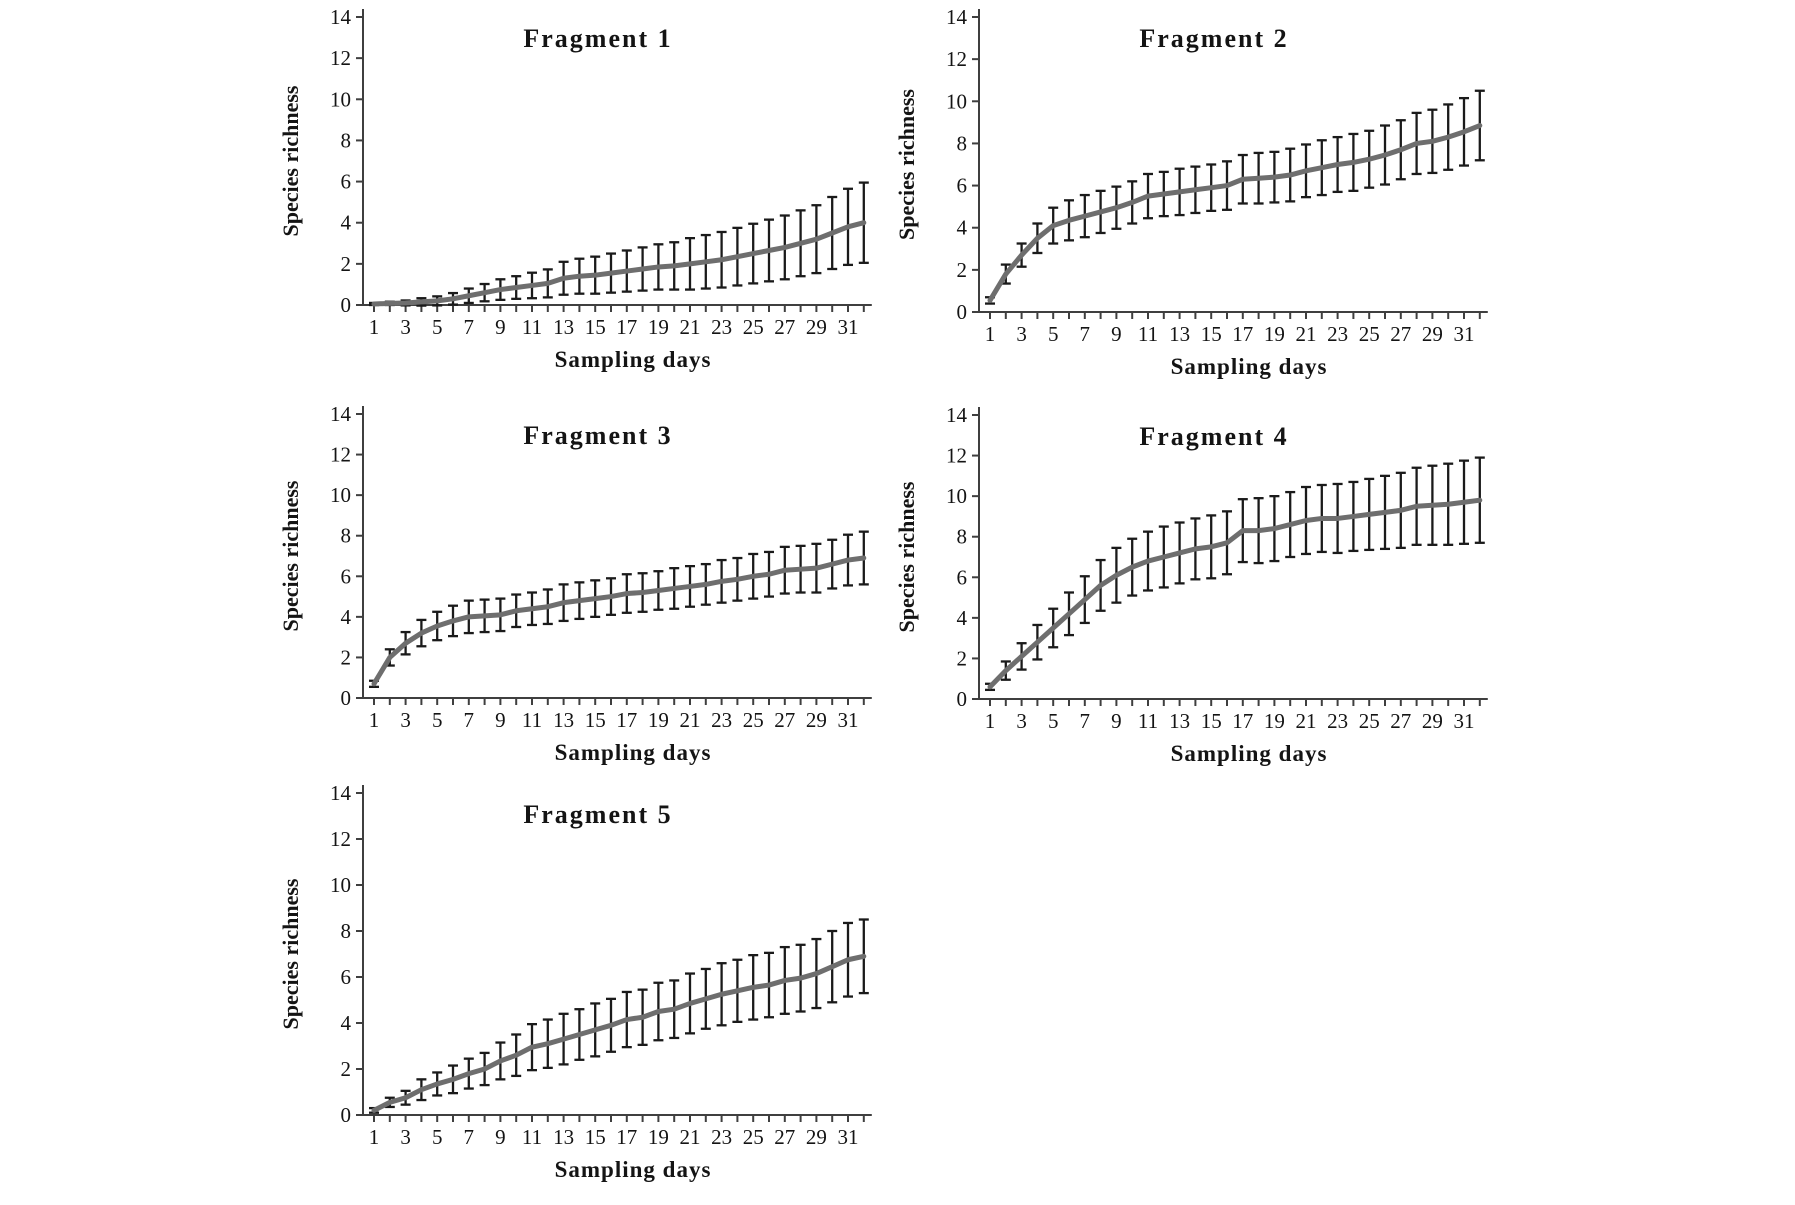 The width and height of the screenshot is (1795, 1205). I want to click on y-tick-label: 14, so click(341, 793).